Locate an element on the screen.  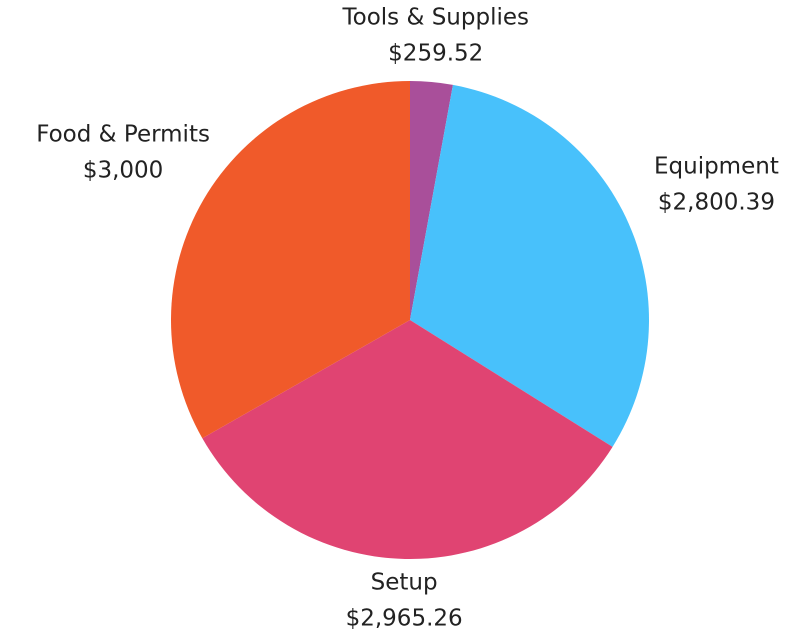
slice-value-label: $2,965.26 is located at coordinates (404, 618).